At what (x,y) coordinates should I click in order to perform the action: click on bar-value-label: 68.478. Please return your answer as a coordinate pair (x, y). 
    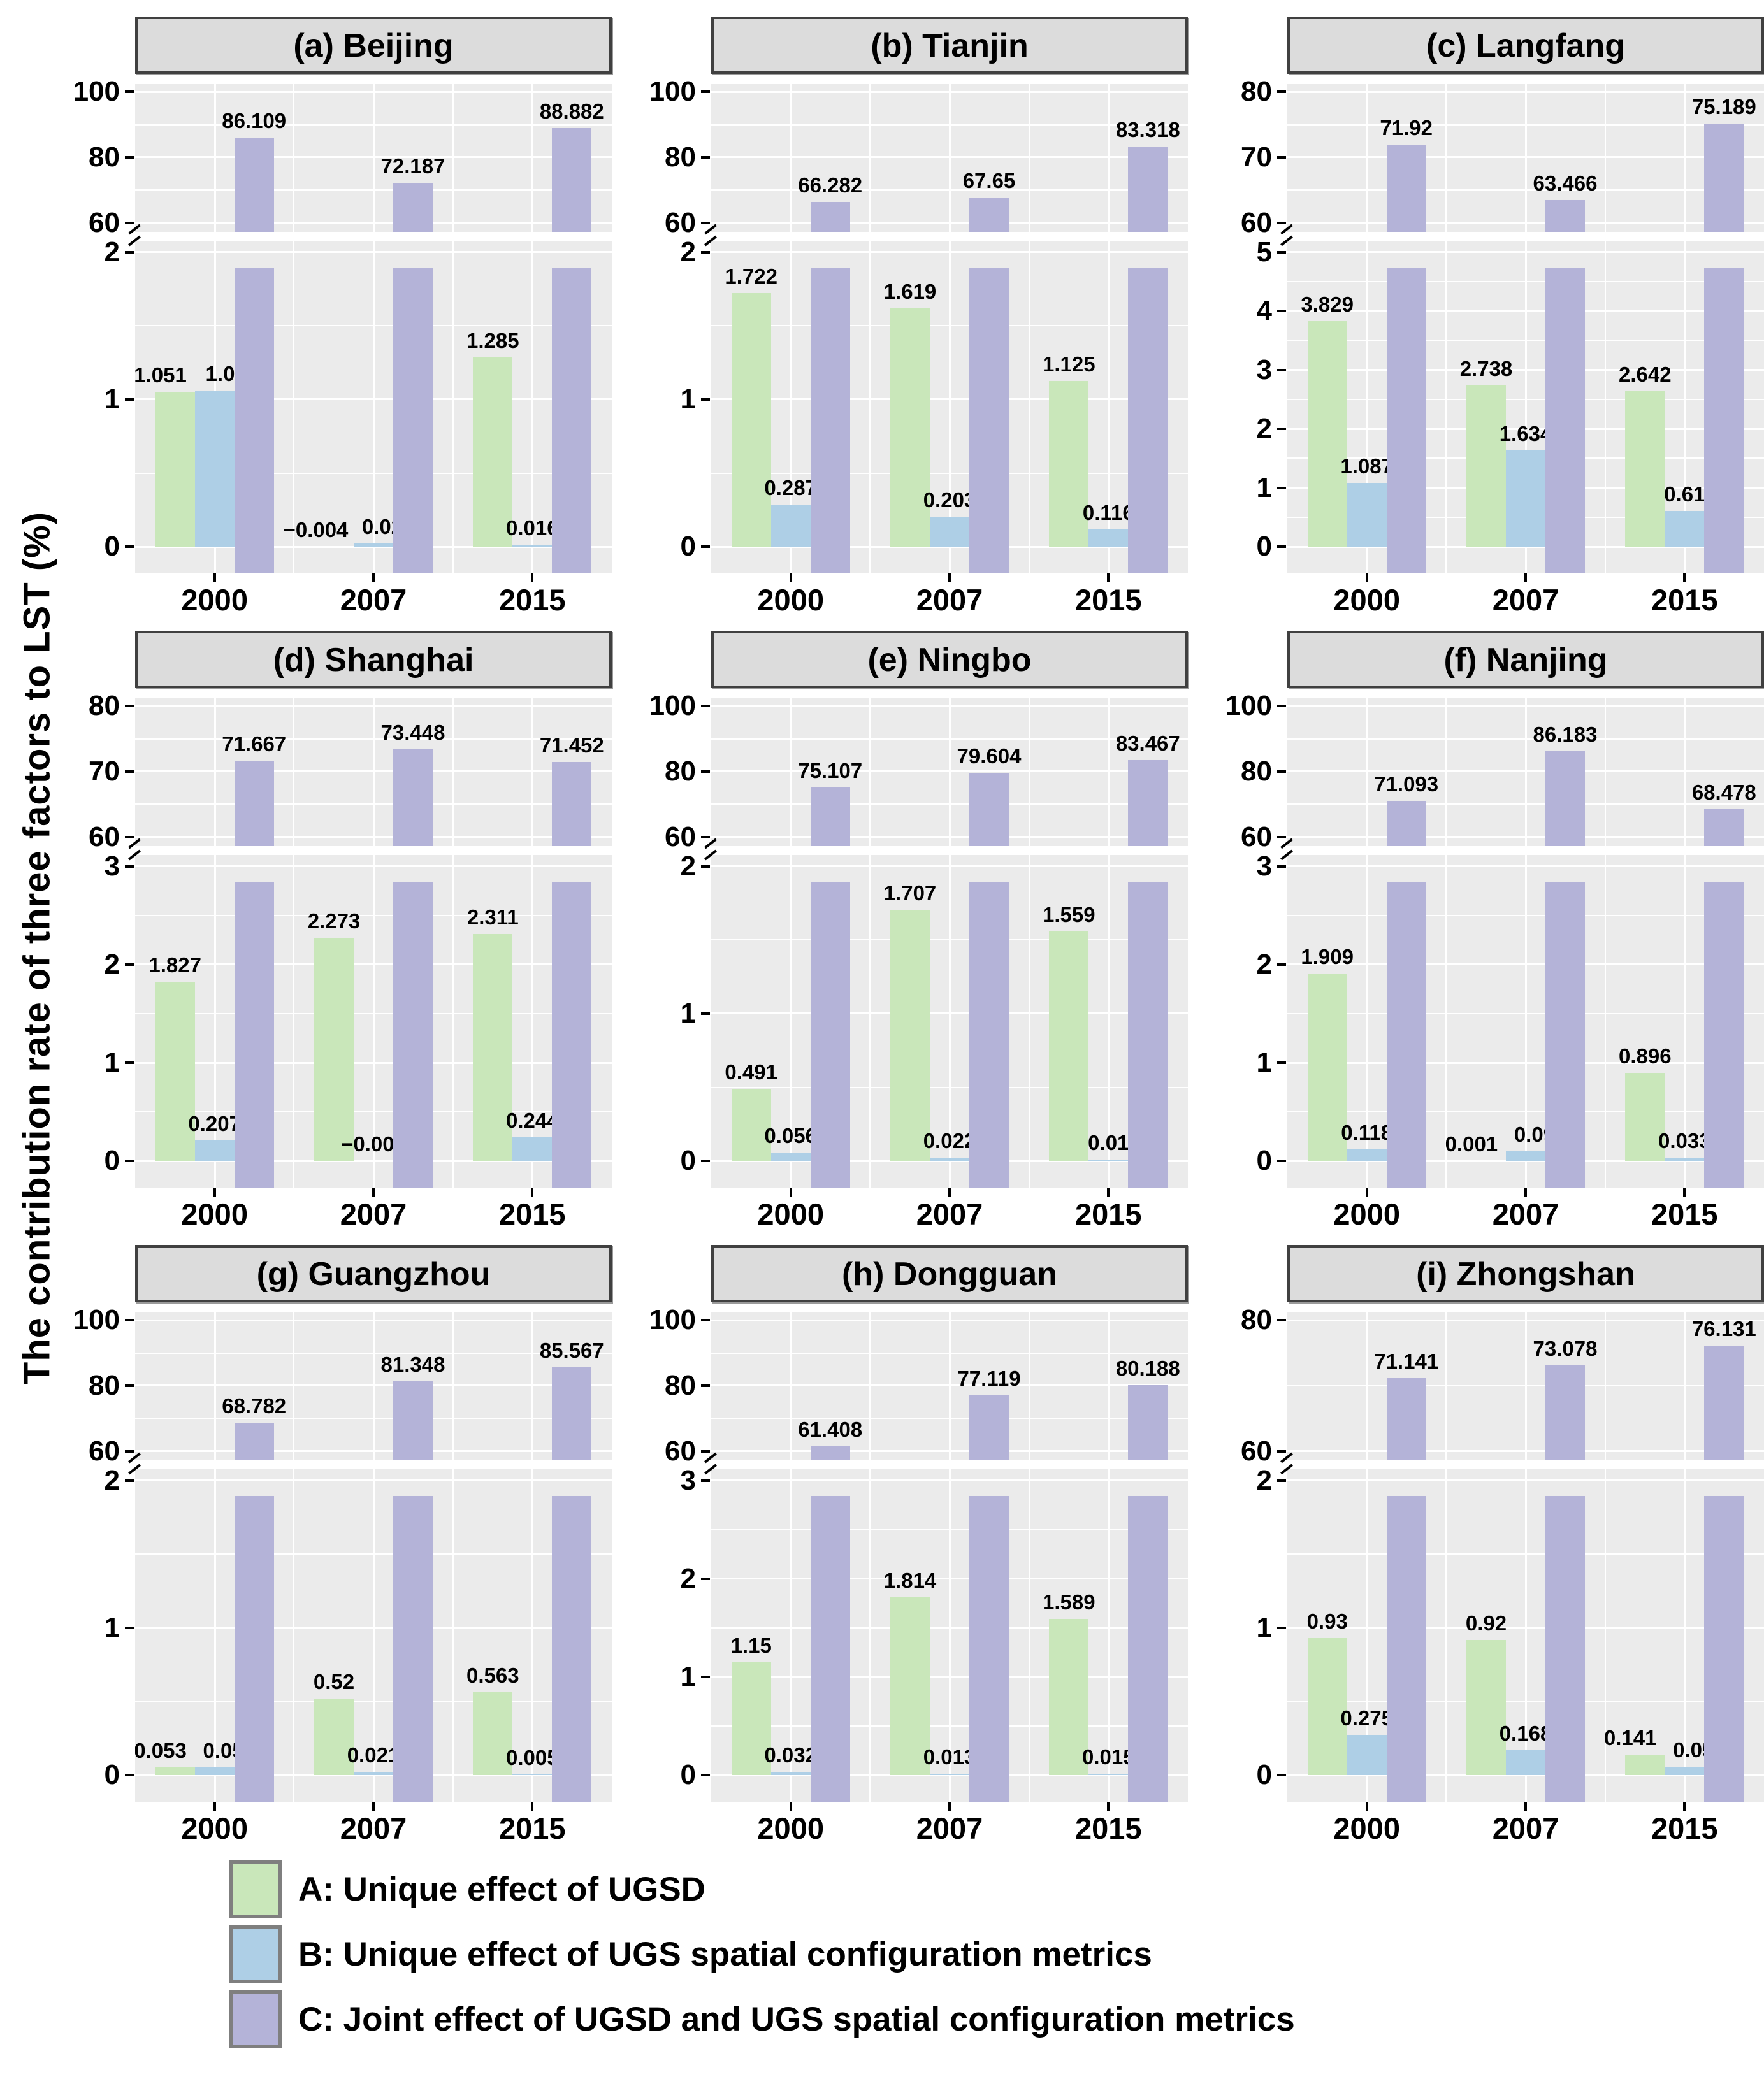
    Looking at the image, I should click on (1723, 792).